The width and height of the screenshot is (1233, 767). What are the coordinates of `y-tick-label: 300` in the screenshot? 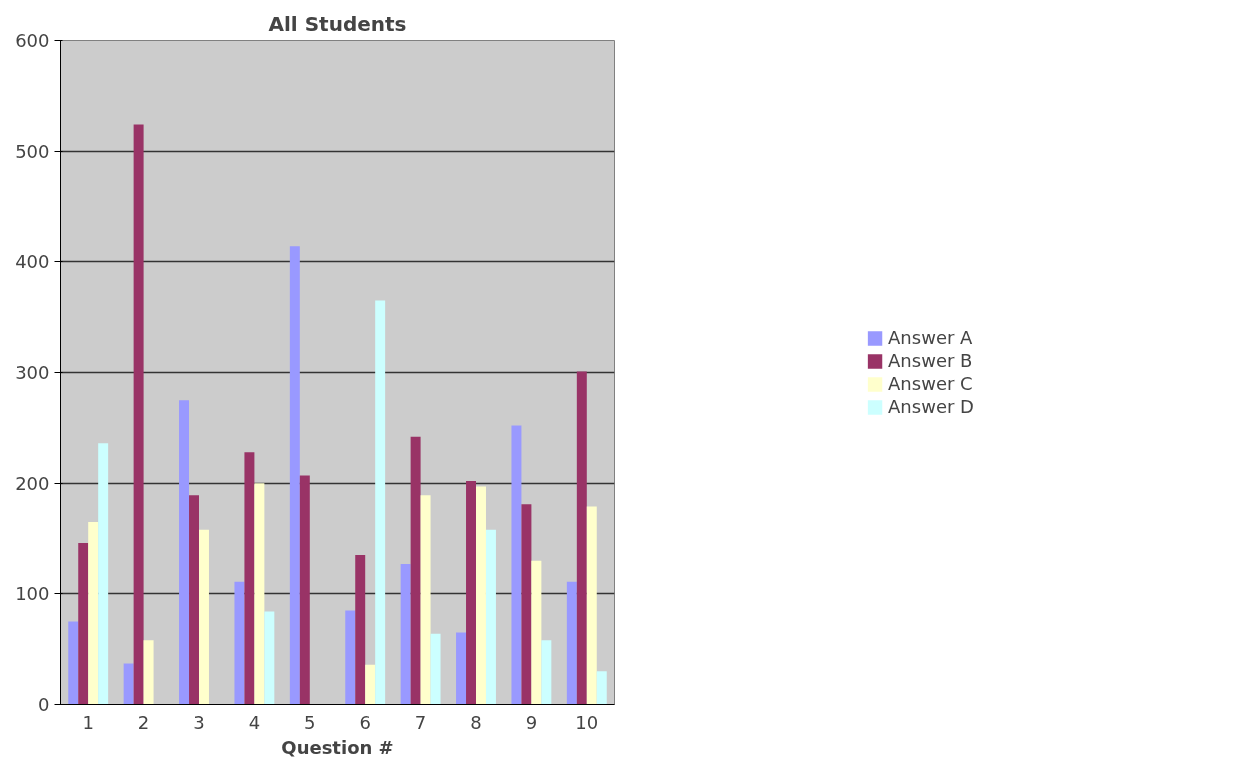 It's located at (32, 372).